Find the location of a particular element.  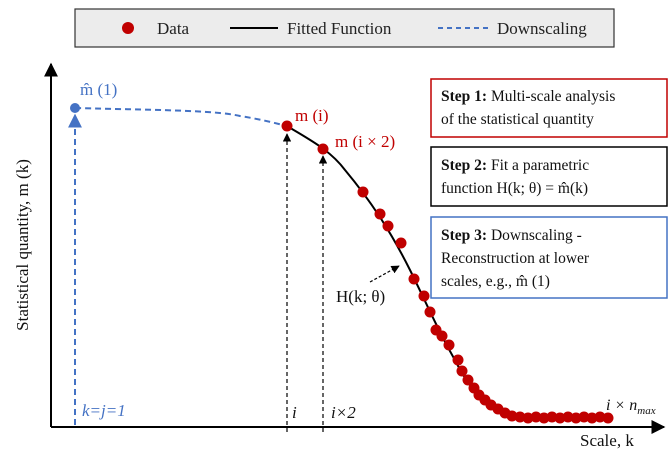

x-tick-i2: i×2 is located at coordinates (343, 412).